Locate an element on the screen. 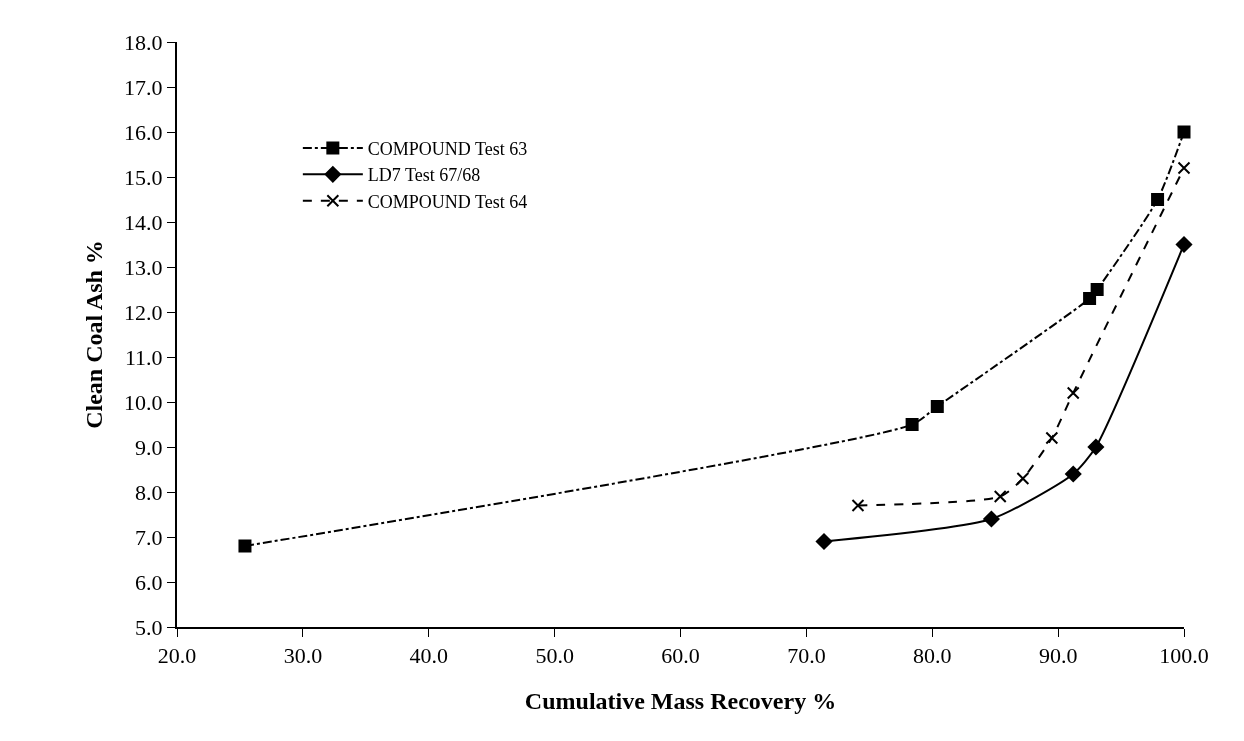 This screenshot has width=1244, height=741. y-tick-label: 5.0 is located at coordinates (149, 627).